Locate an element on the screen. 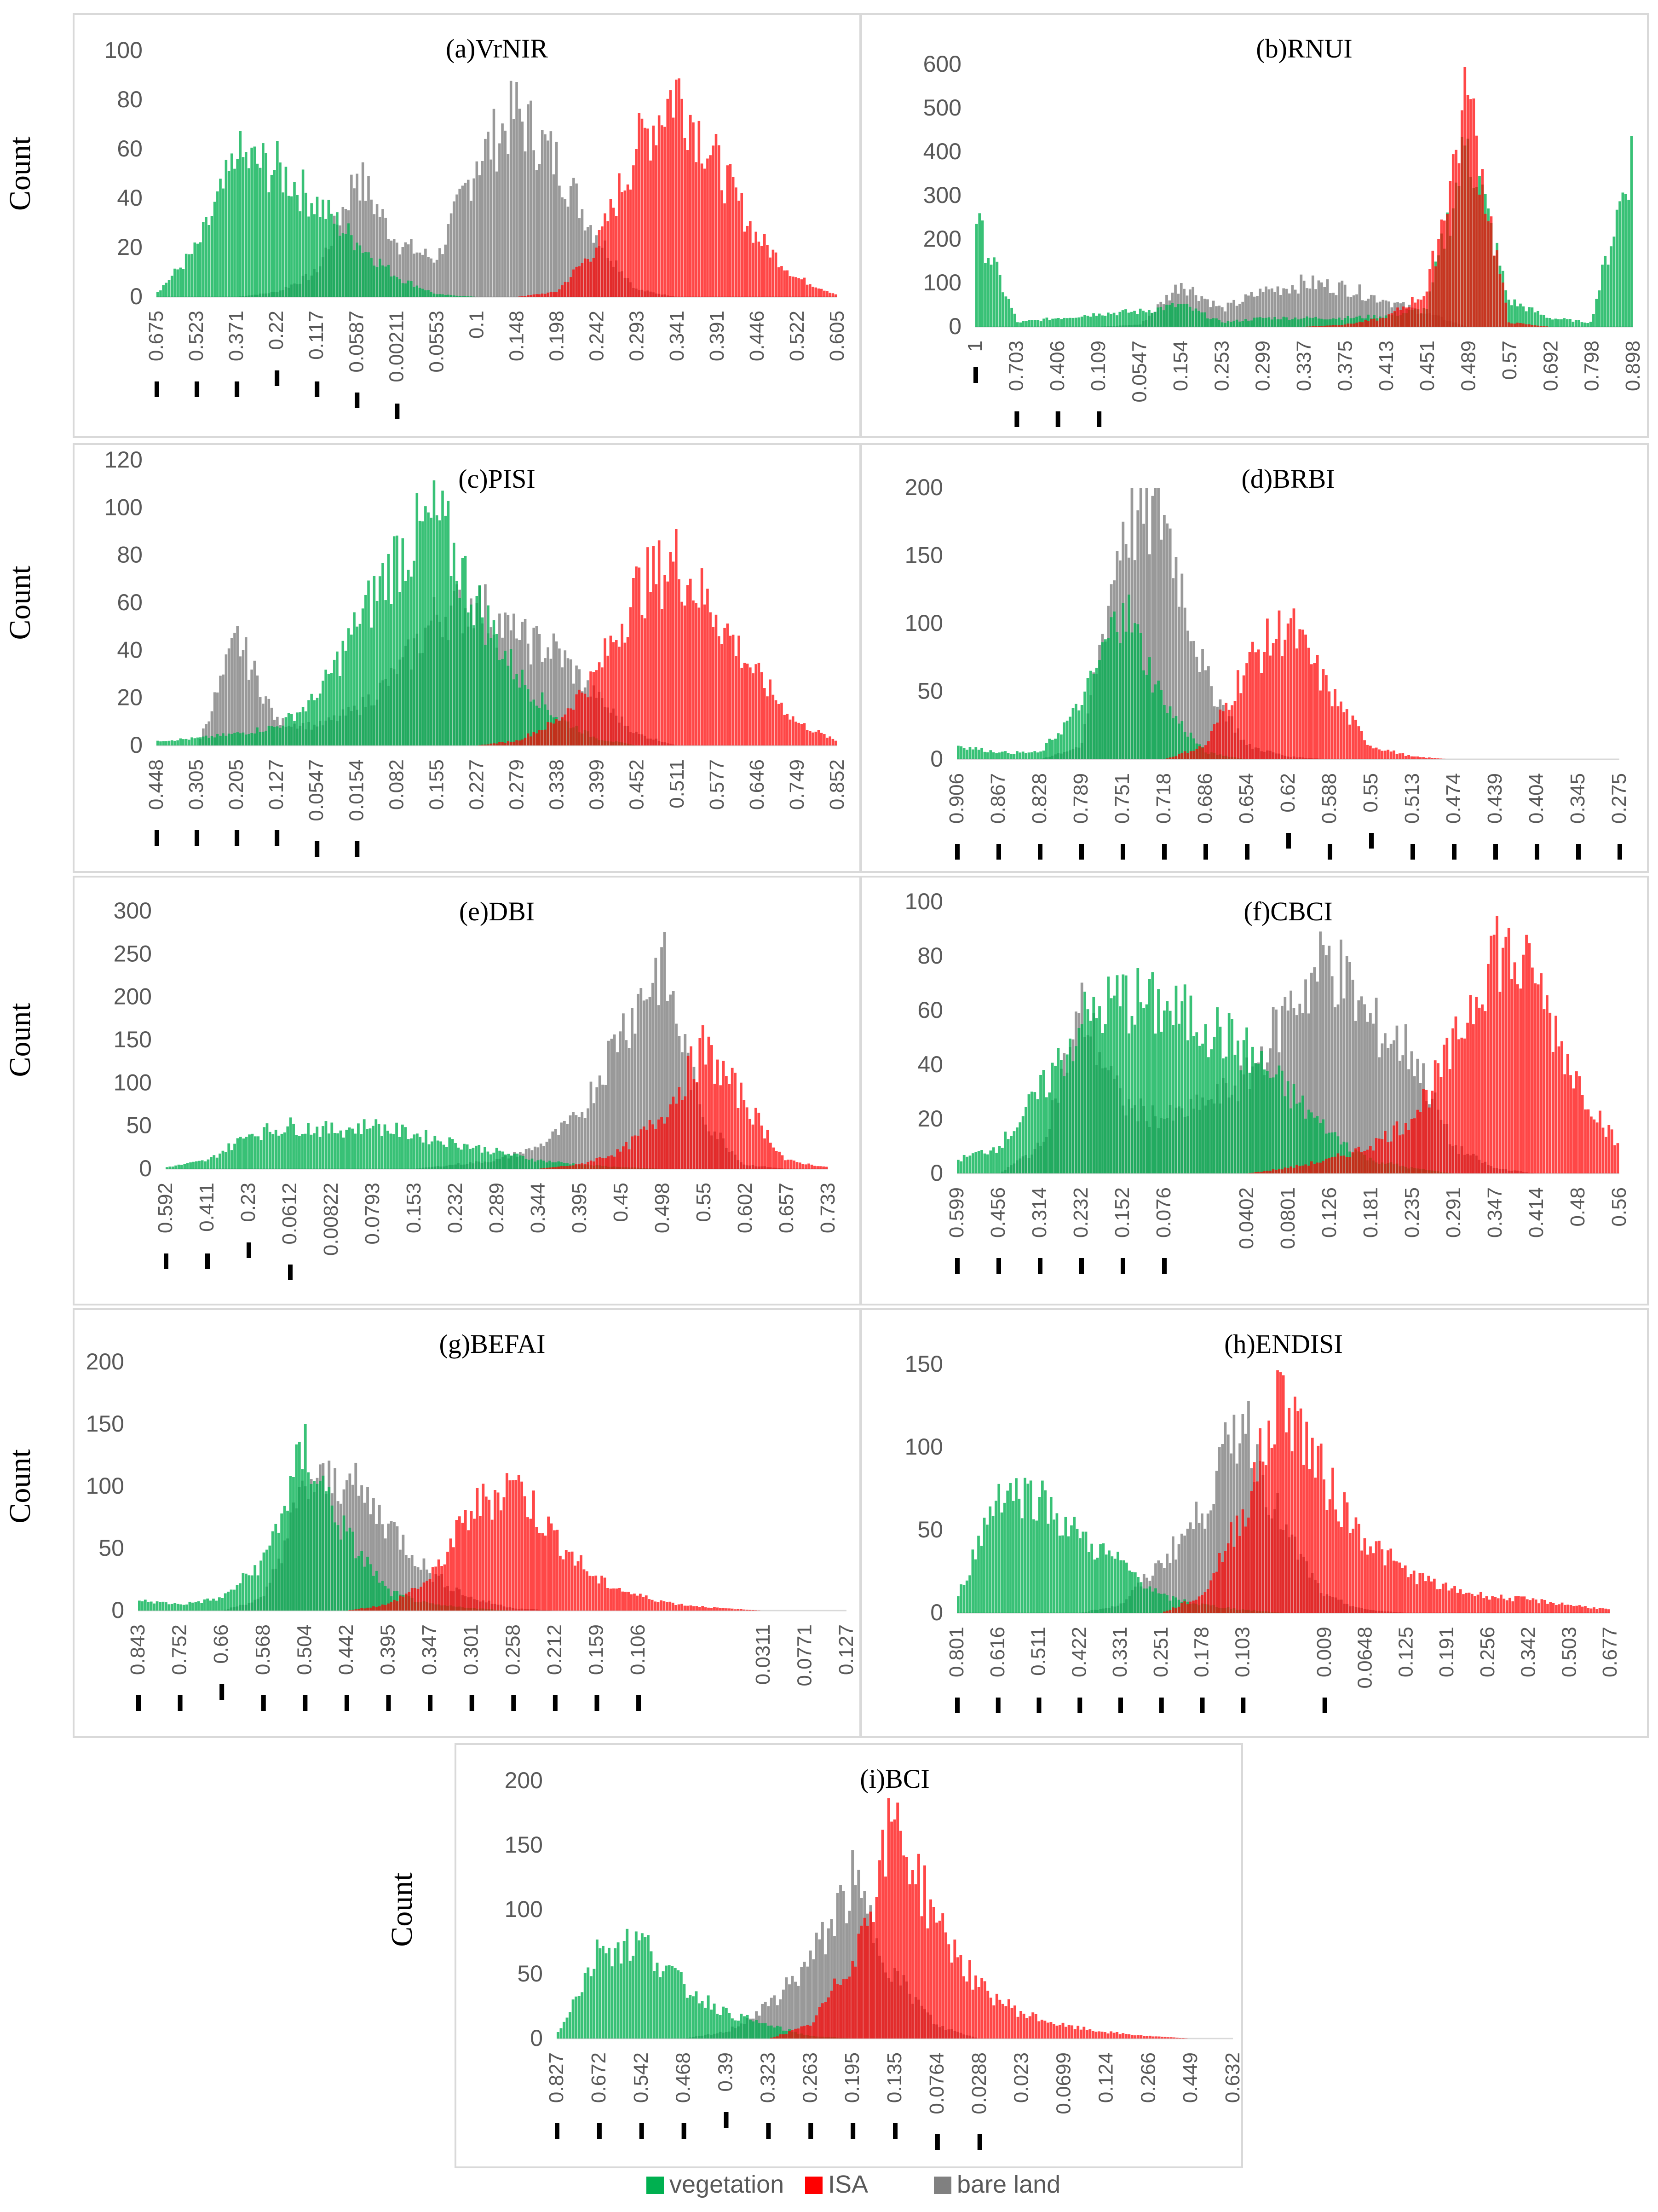  x-tick-label: 0.852 is located at coordinates (837, 784).